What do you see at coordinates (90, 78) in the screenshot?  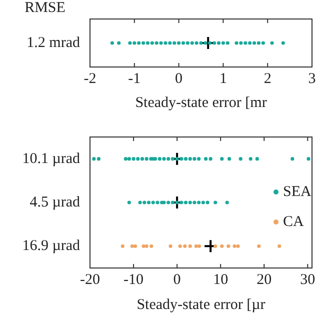 I see `x-tick-label: -2` at bounding box center [90, 78].